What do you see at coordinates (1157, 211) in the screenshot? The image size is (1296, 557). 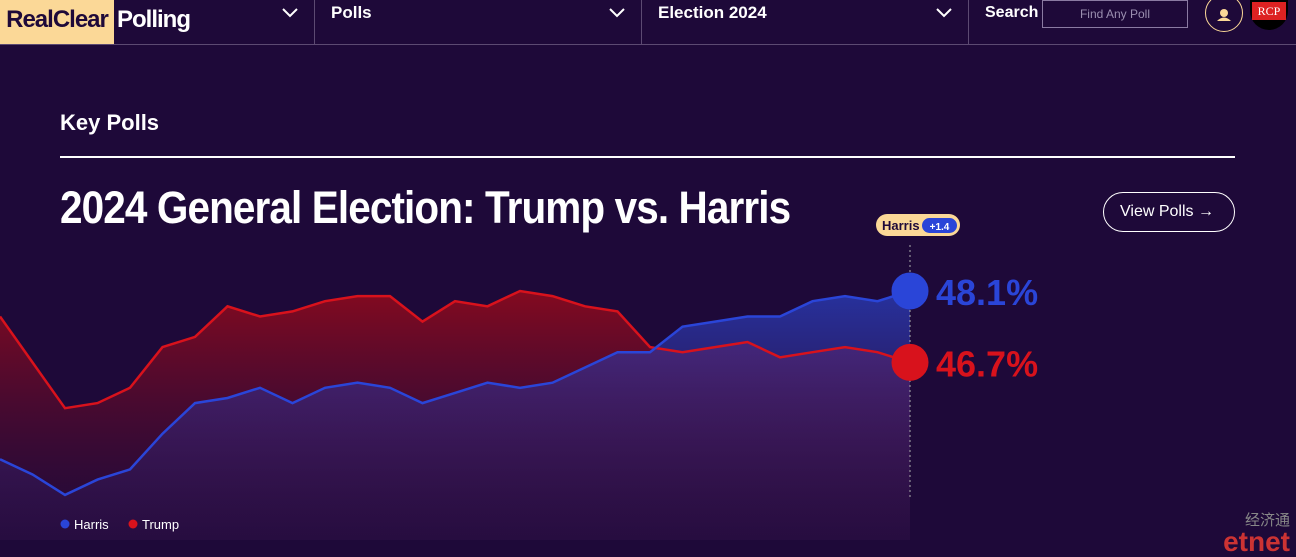 I see `button-label: View Polls` at bounding box center [1157, 211].